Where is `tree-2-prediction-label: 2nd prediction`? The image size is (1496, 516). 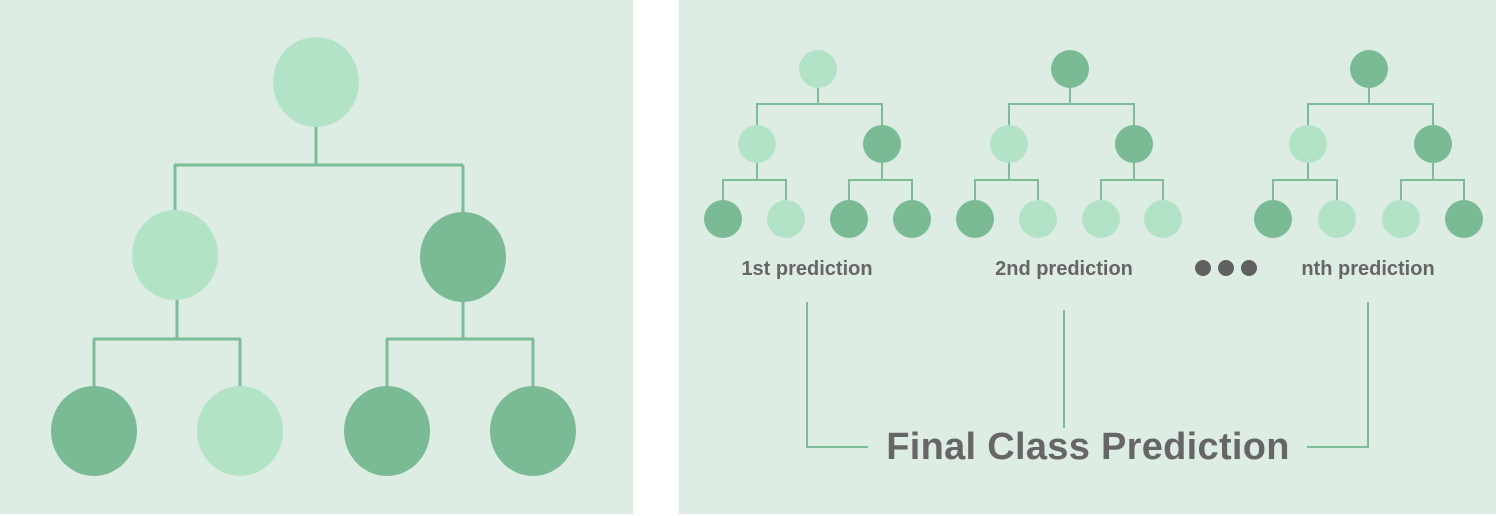
tree-2-prediction-label: 2nd prediction is located at coordinates (1064, 269).